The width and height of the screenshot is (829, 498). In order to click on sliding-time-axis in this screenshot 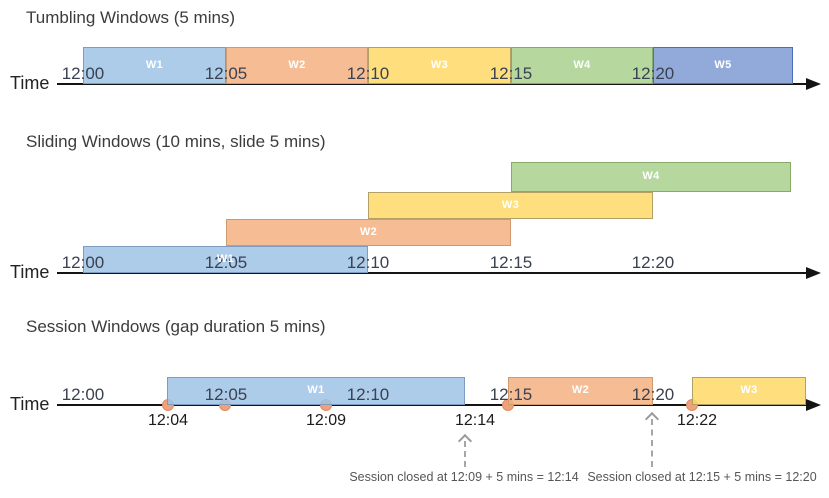, I will do `click(432, 273)`.